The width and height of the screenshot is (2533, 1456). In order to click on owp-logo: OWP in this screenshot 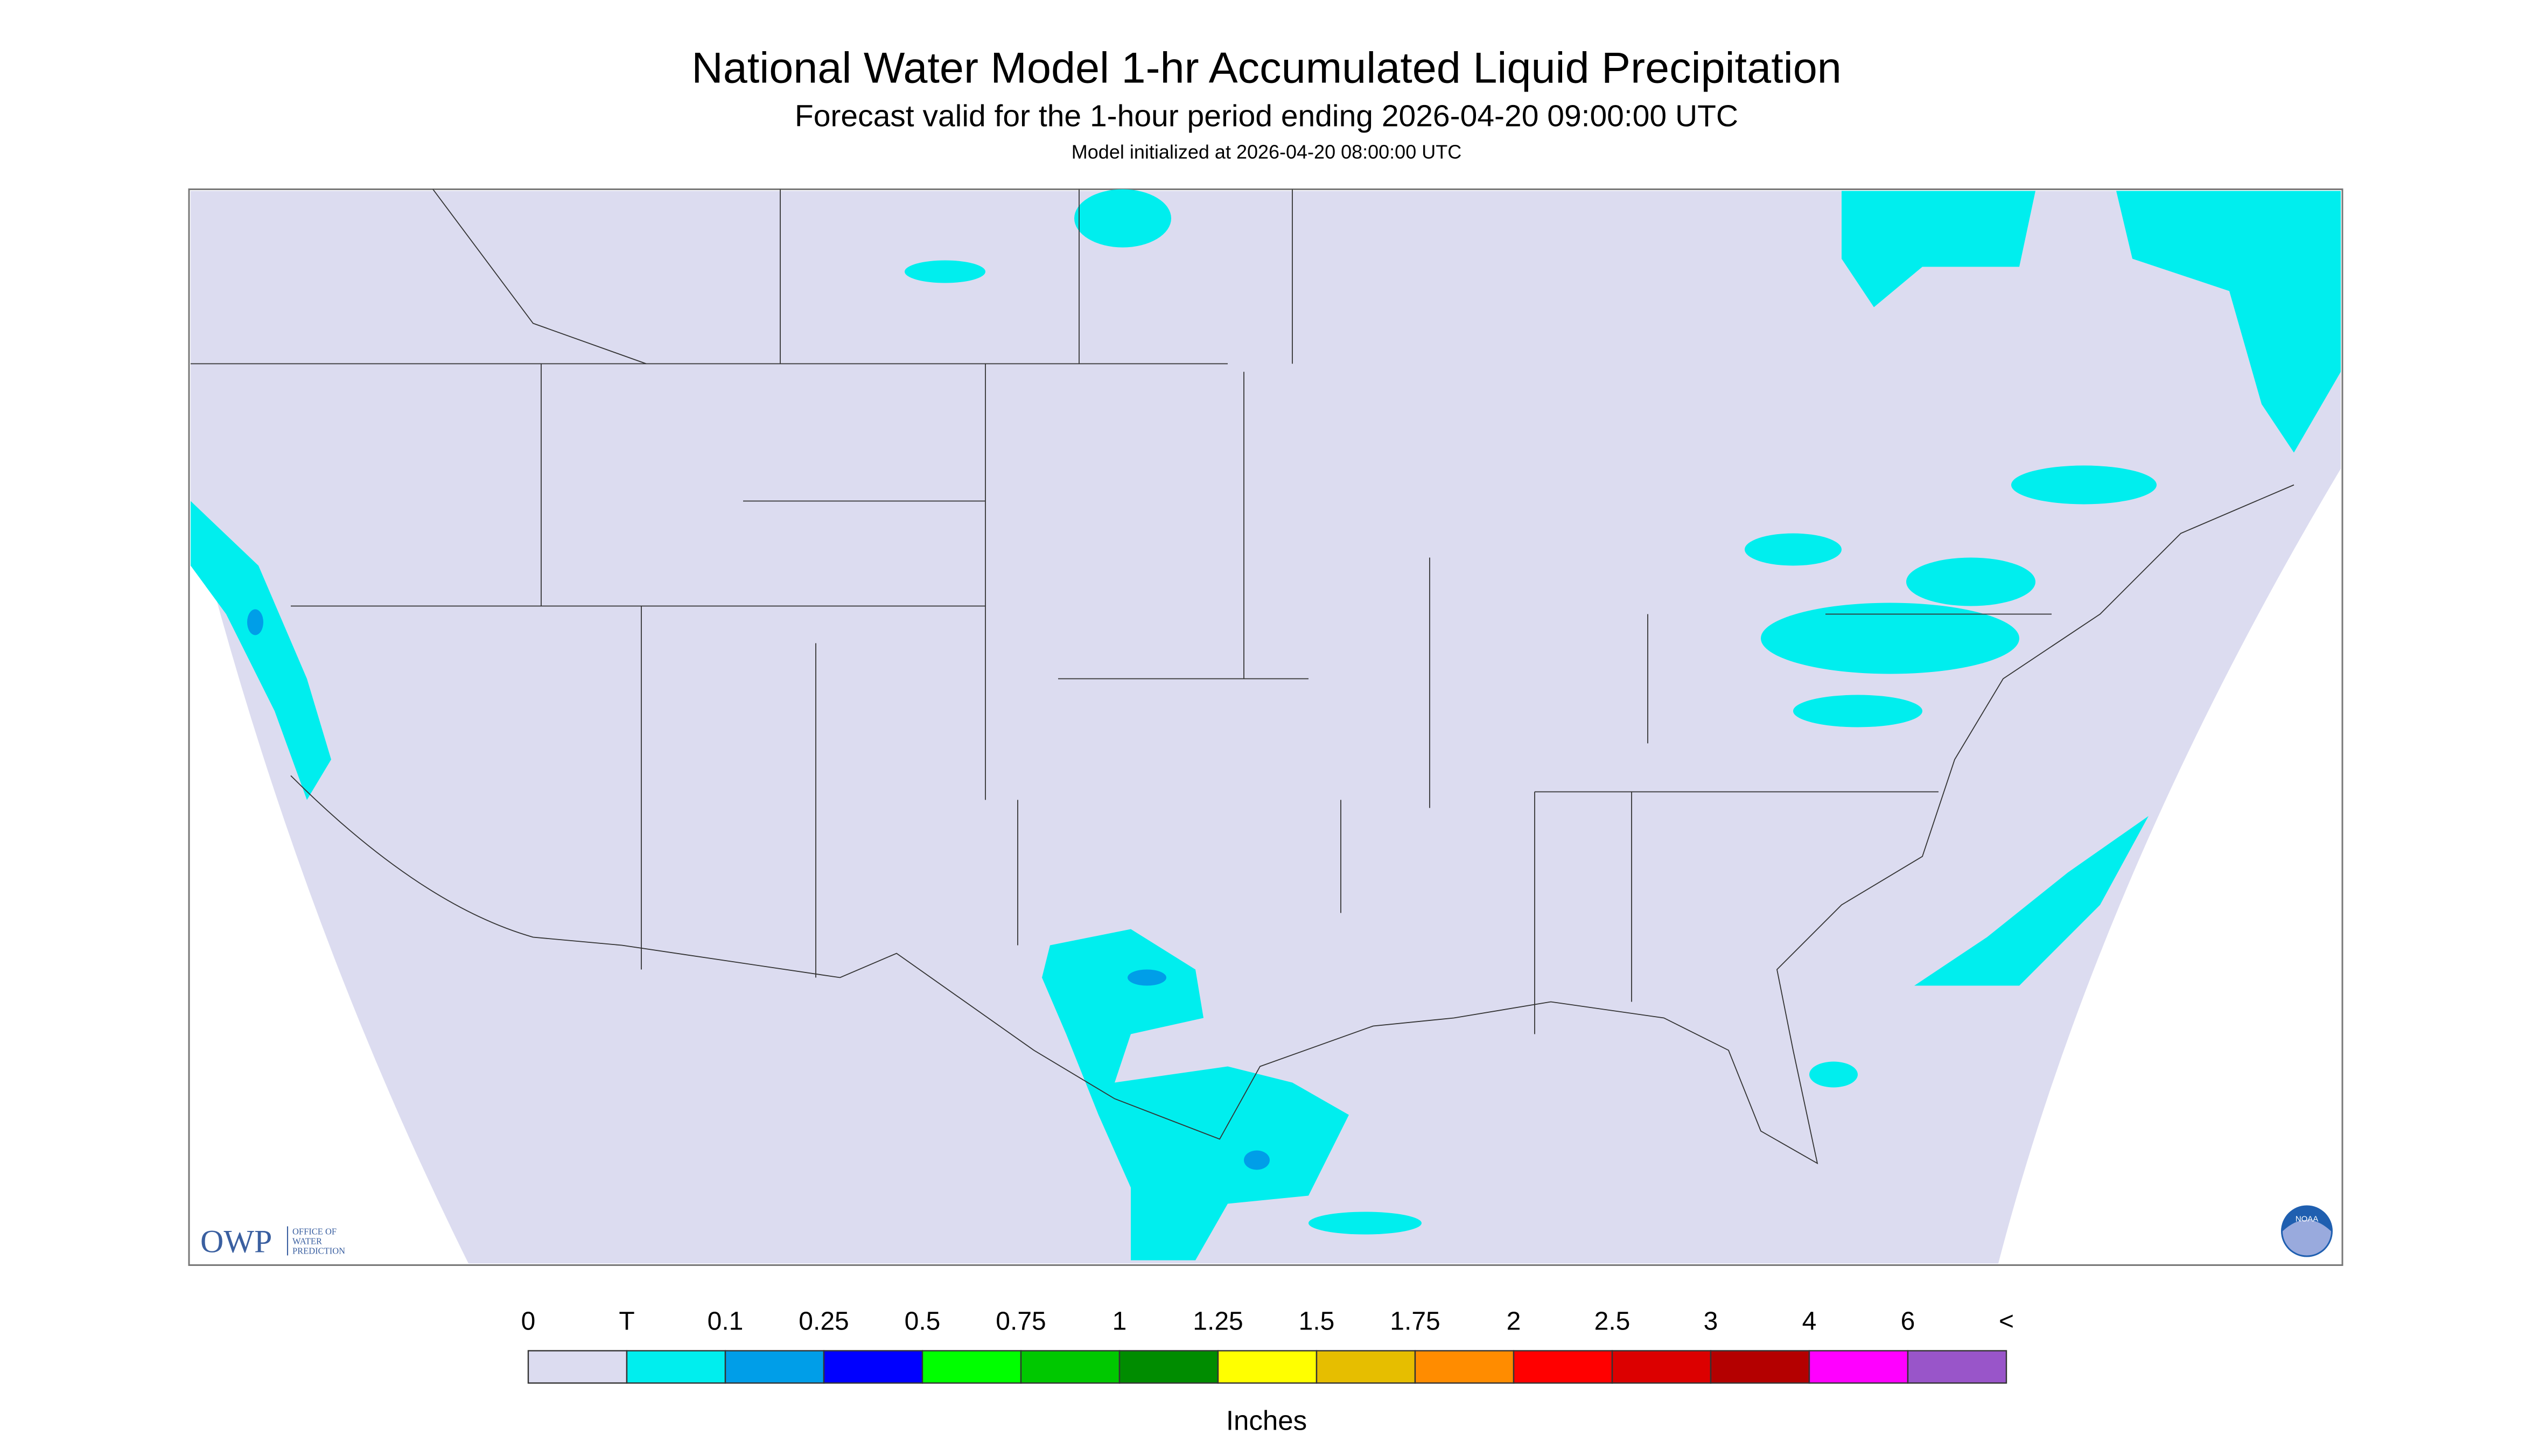, I will do `click(236, 1241)`.